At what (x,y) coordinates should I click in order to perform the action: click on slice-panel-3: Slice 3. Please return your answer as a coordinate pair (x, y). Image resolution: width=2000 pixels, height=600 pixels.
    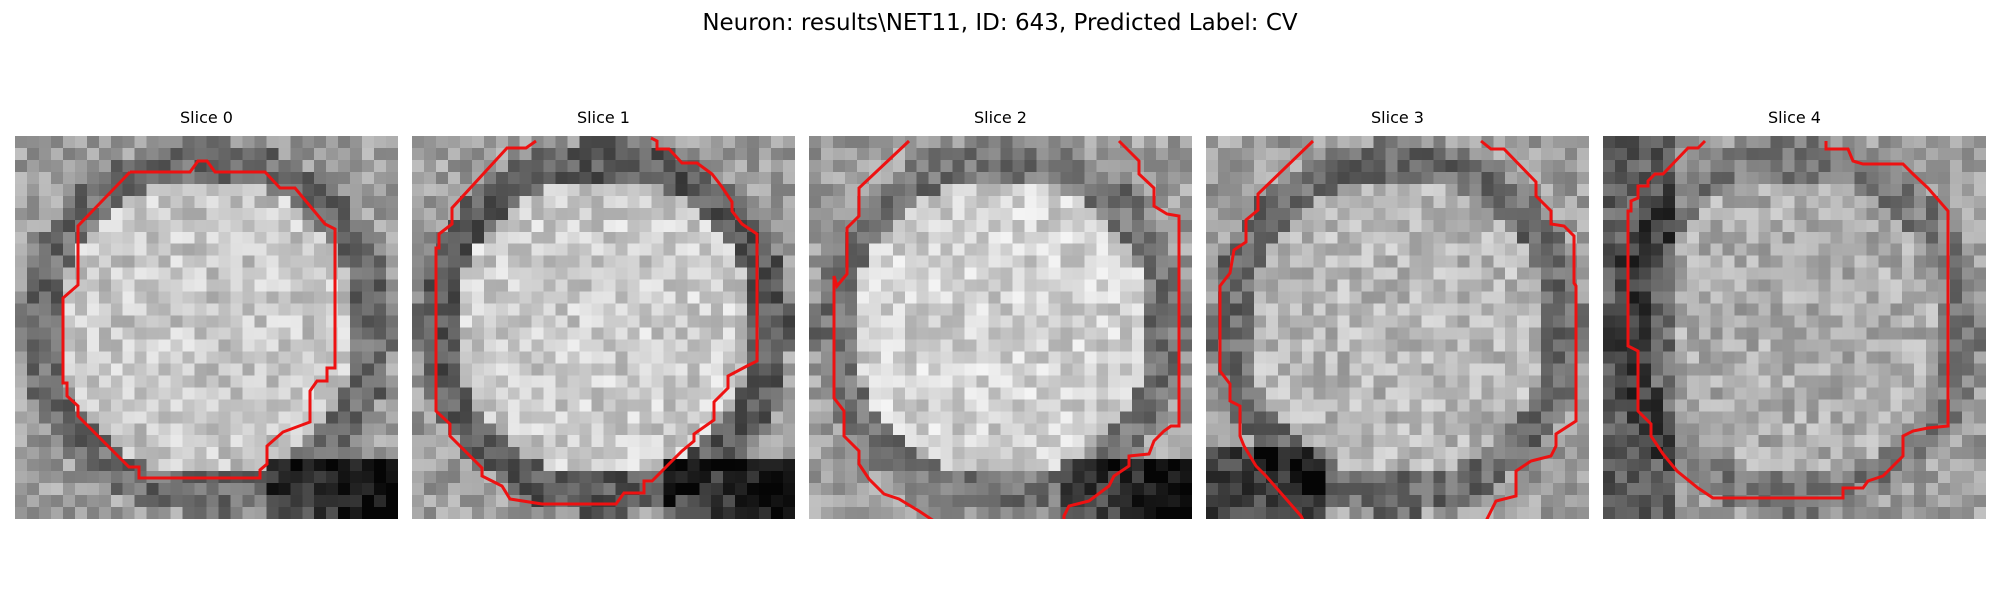
    Looking at the image, I should click on (1397, 313).